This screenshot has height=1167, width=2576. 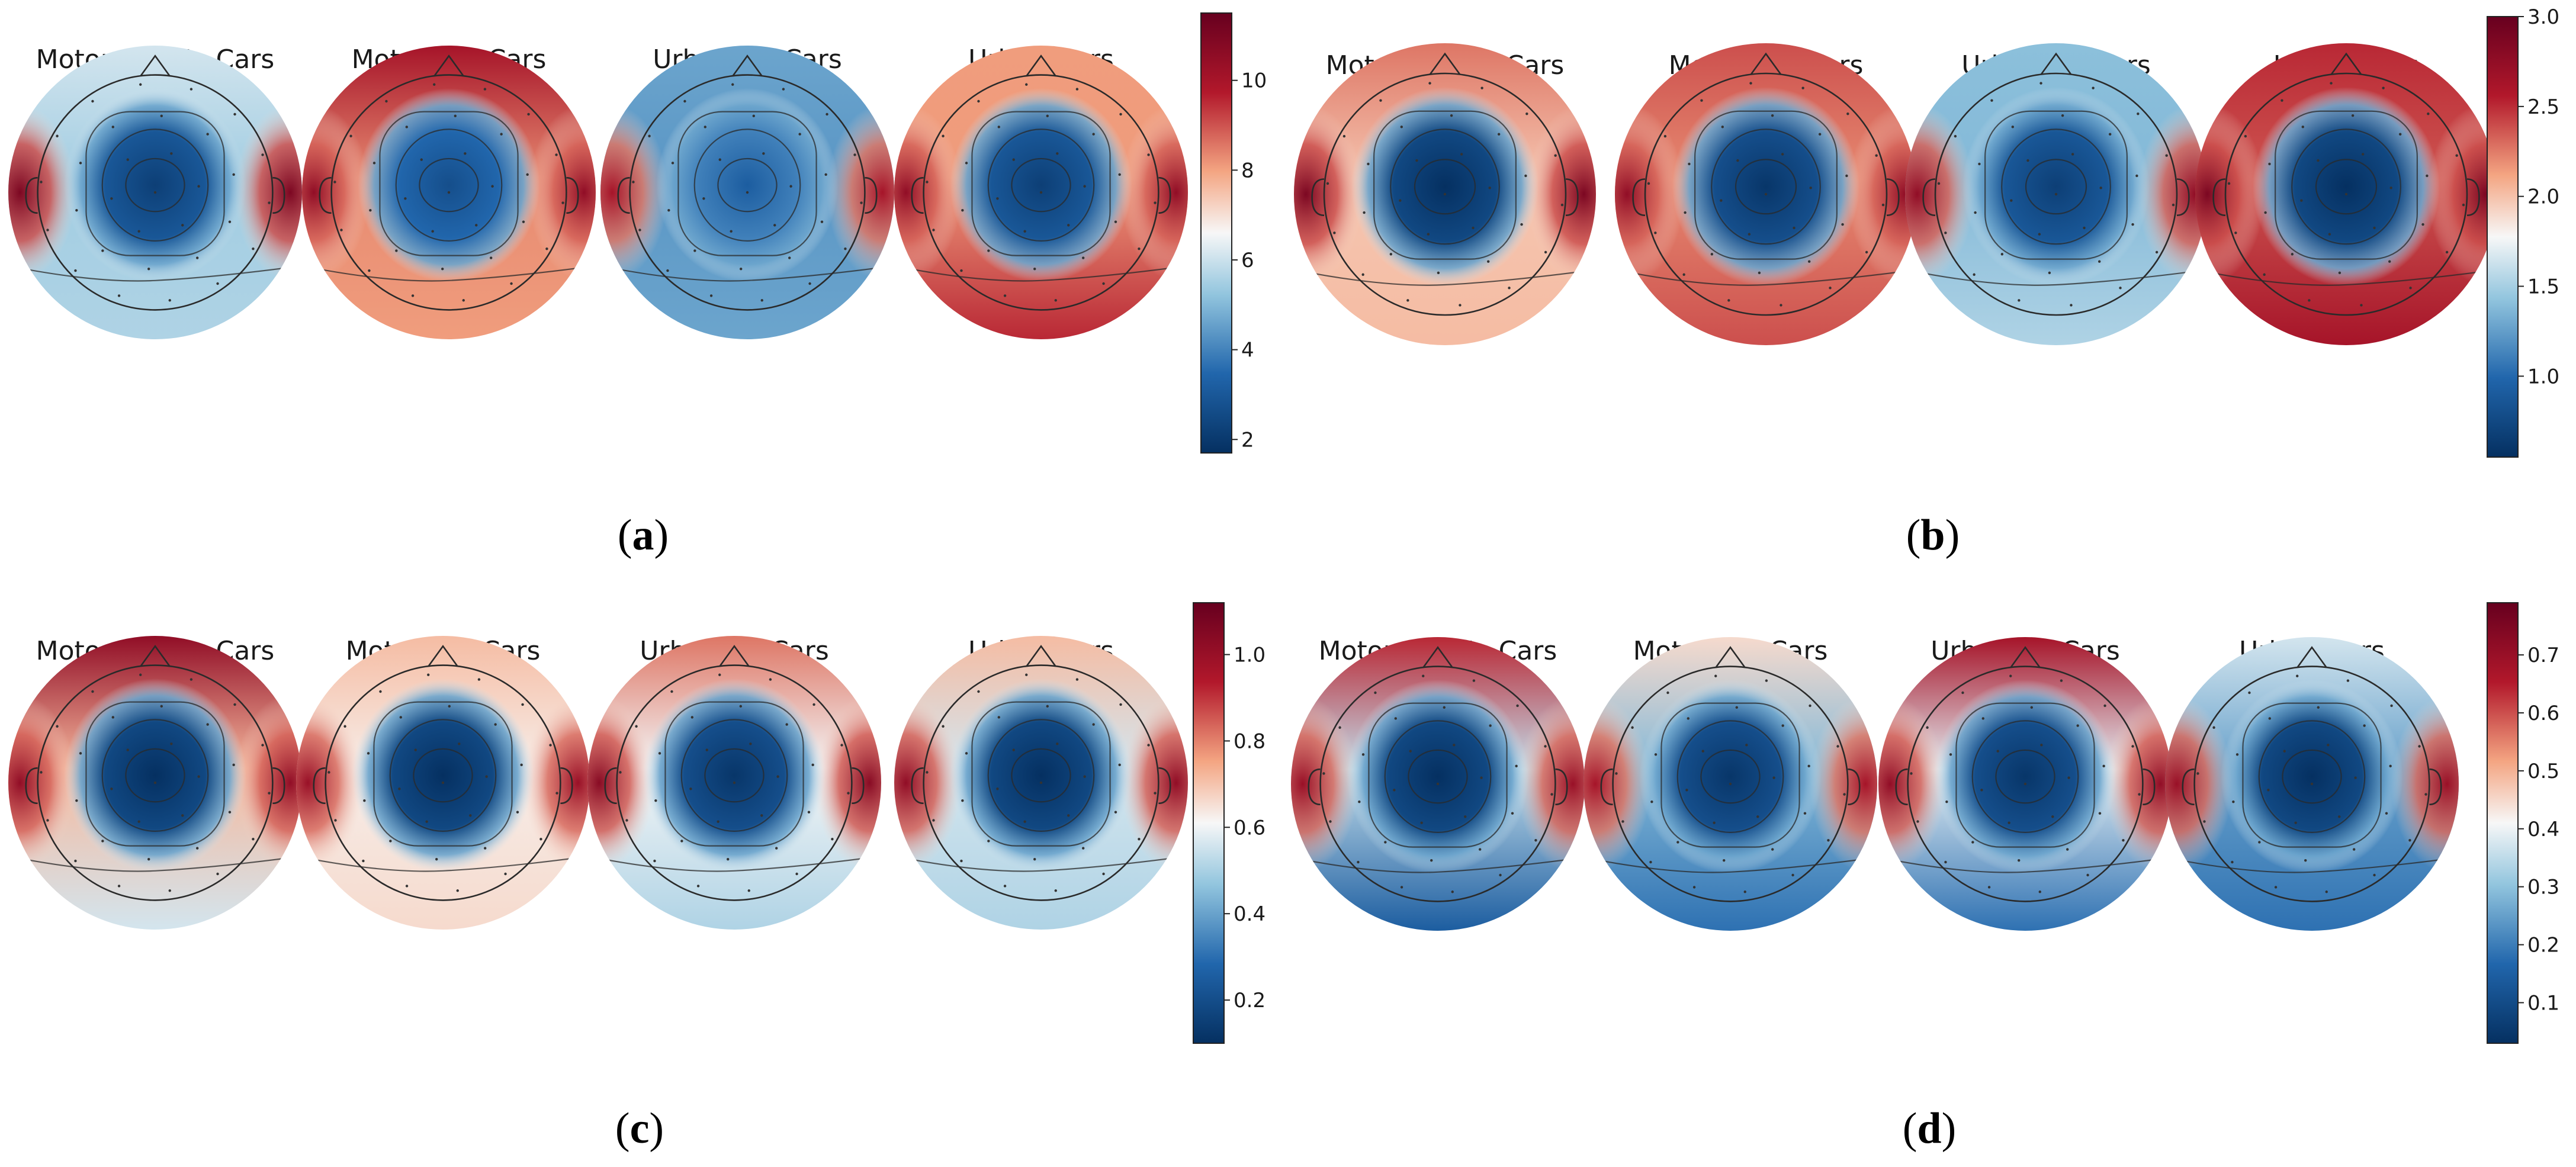 I want to click on topomap: Urban No Cars, so click(x=747, y=191).